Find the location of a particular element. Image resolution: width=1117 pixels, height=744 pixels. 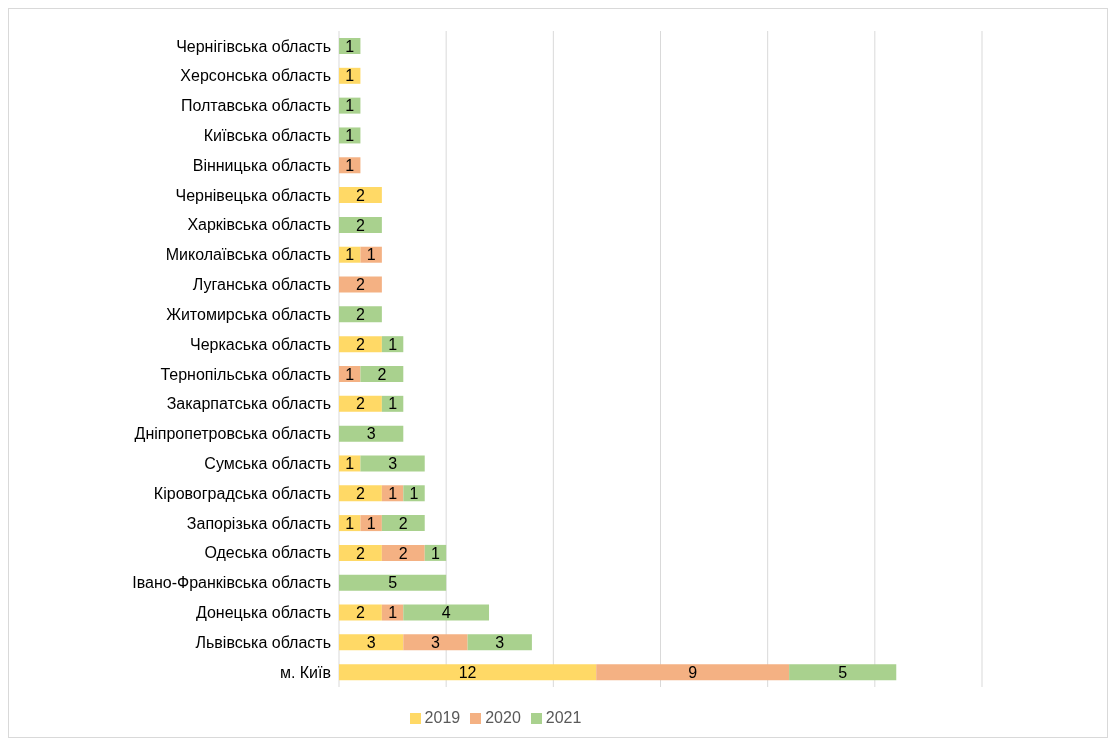

data-label: 9 is located at coordinates (693, 672).